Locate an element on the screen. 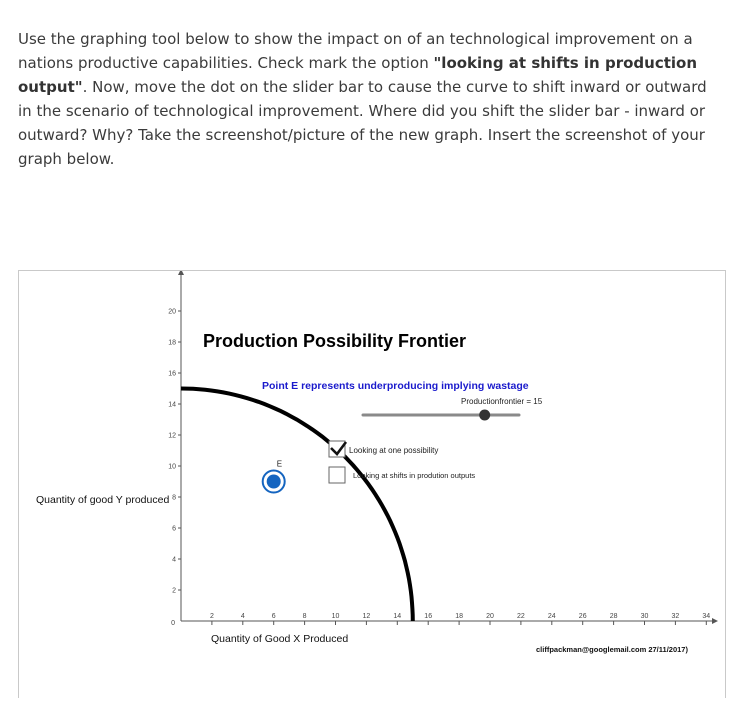 Image resolution: width=733 pixels, height=702 pixels. x-tick-label: 12 is located at coordinates (367, 616).